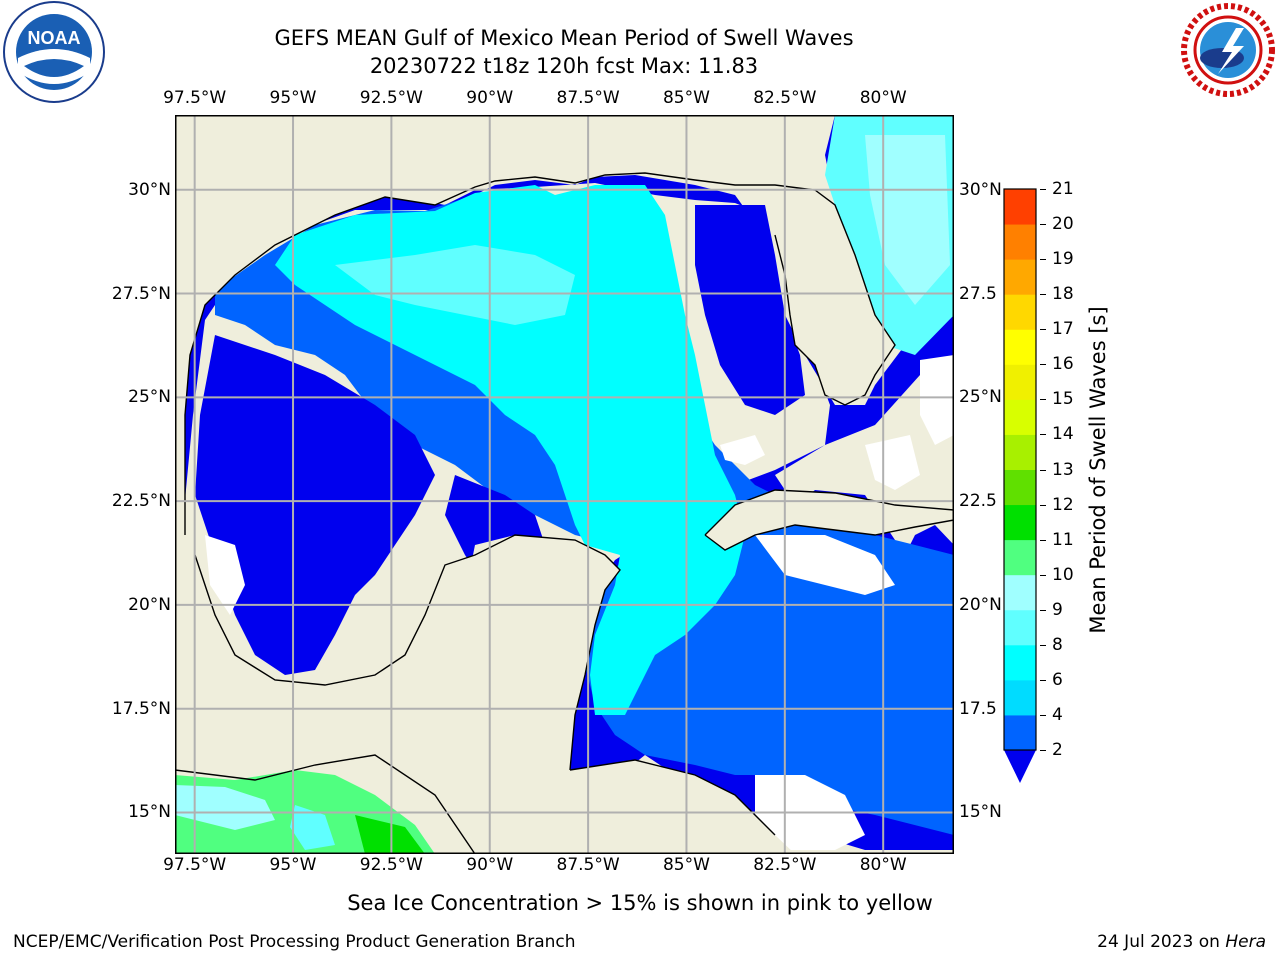  I want to click on colorbar-frame, so click(1020, 469).